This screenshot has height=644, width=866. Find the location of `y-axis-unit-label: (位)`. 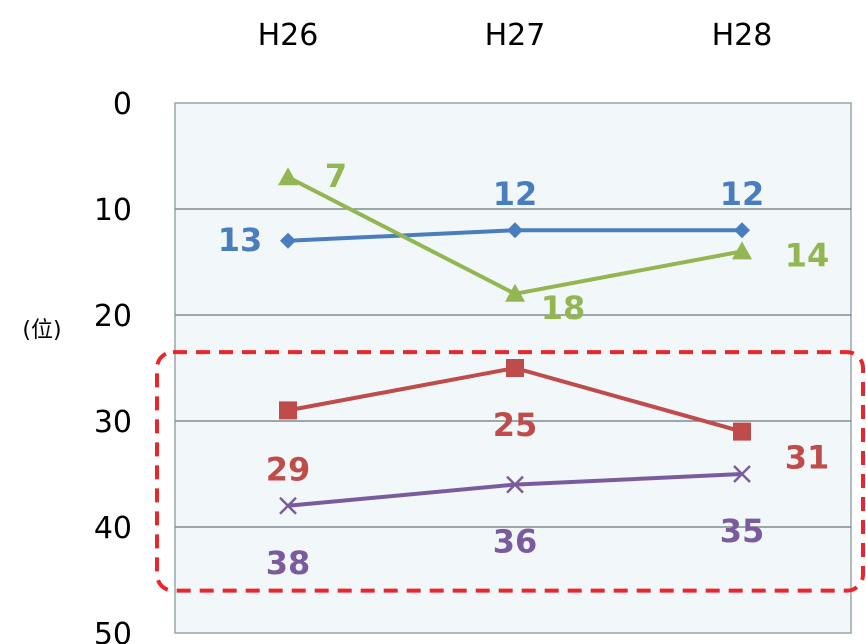

y-axis-unit-label: (位) is located at coordinates (41, 330).